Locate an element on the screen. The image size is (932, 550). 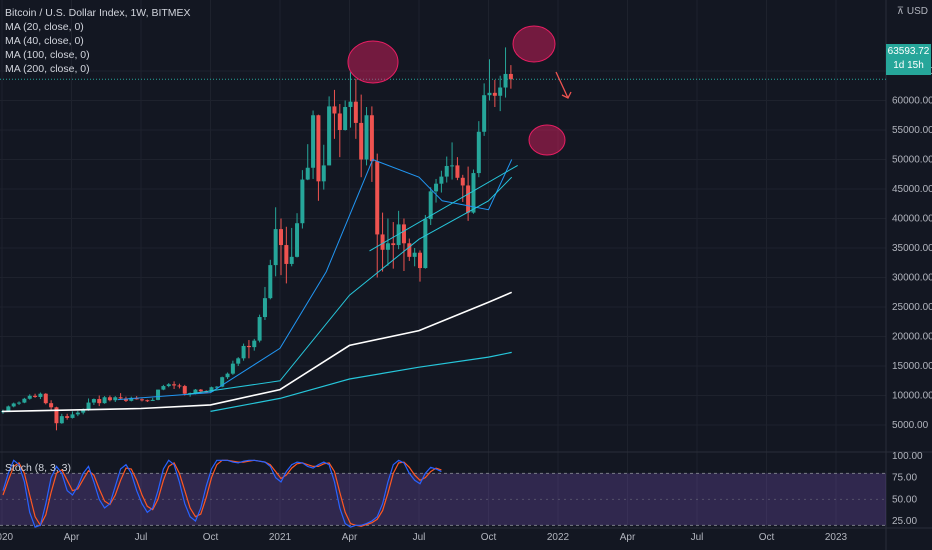
price-tick-label: 20000.00 is located at coordinates (912, 337).